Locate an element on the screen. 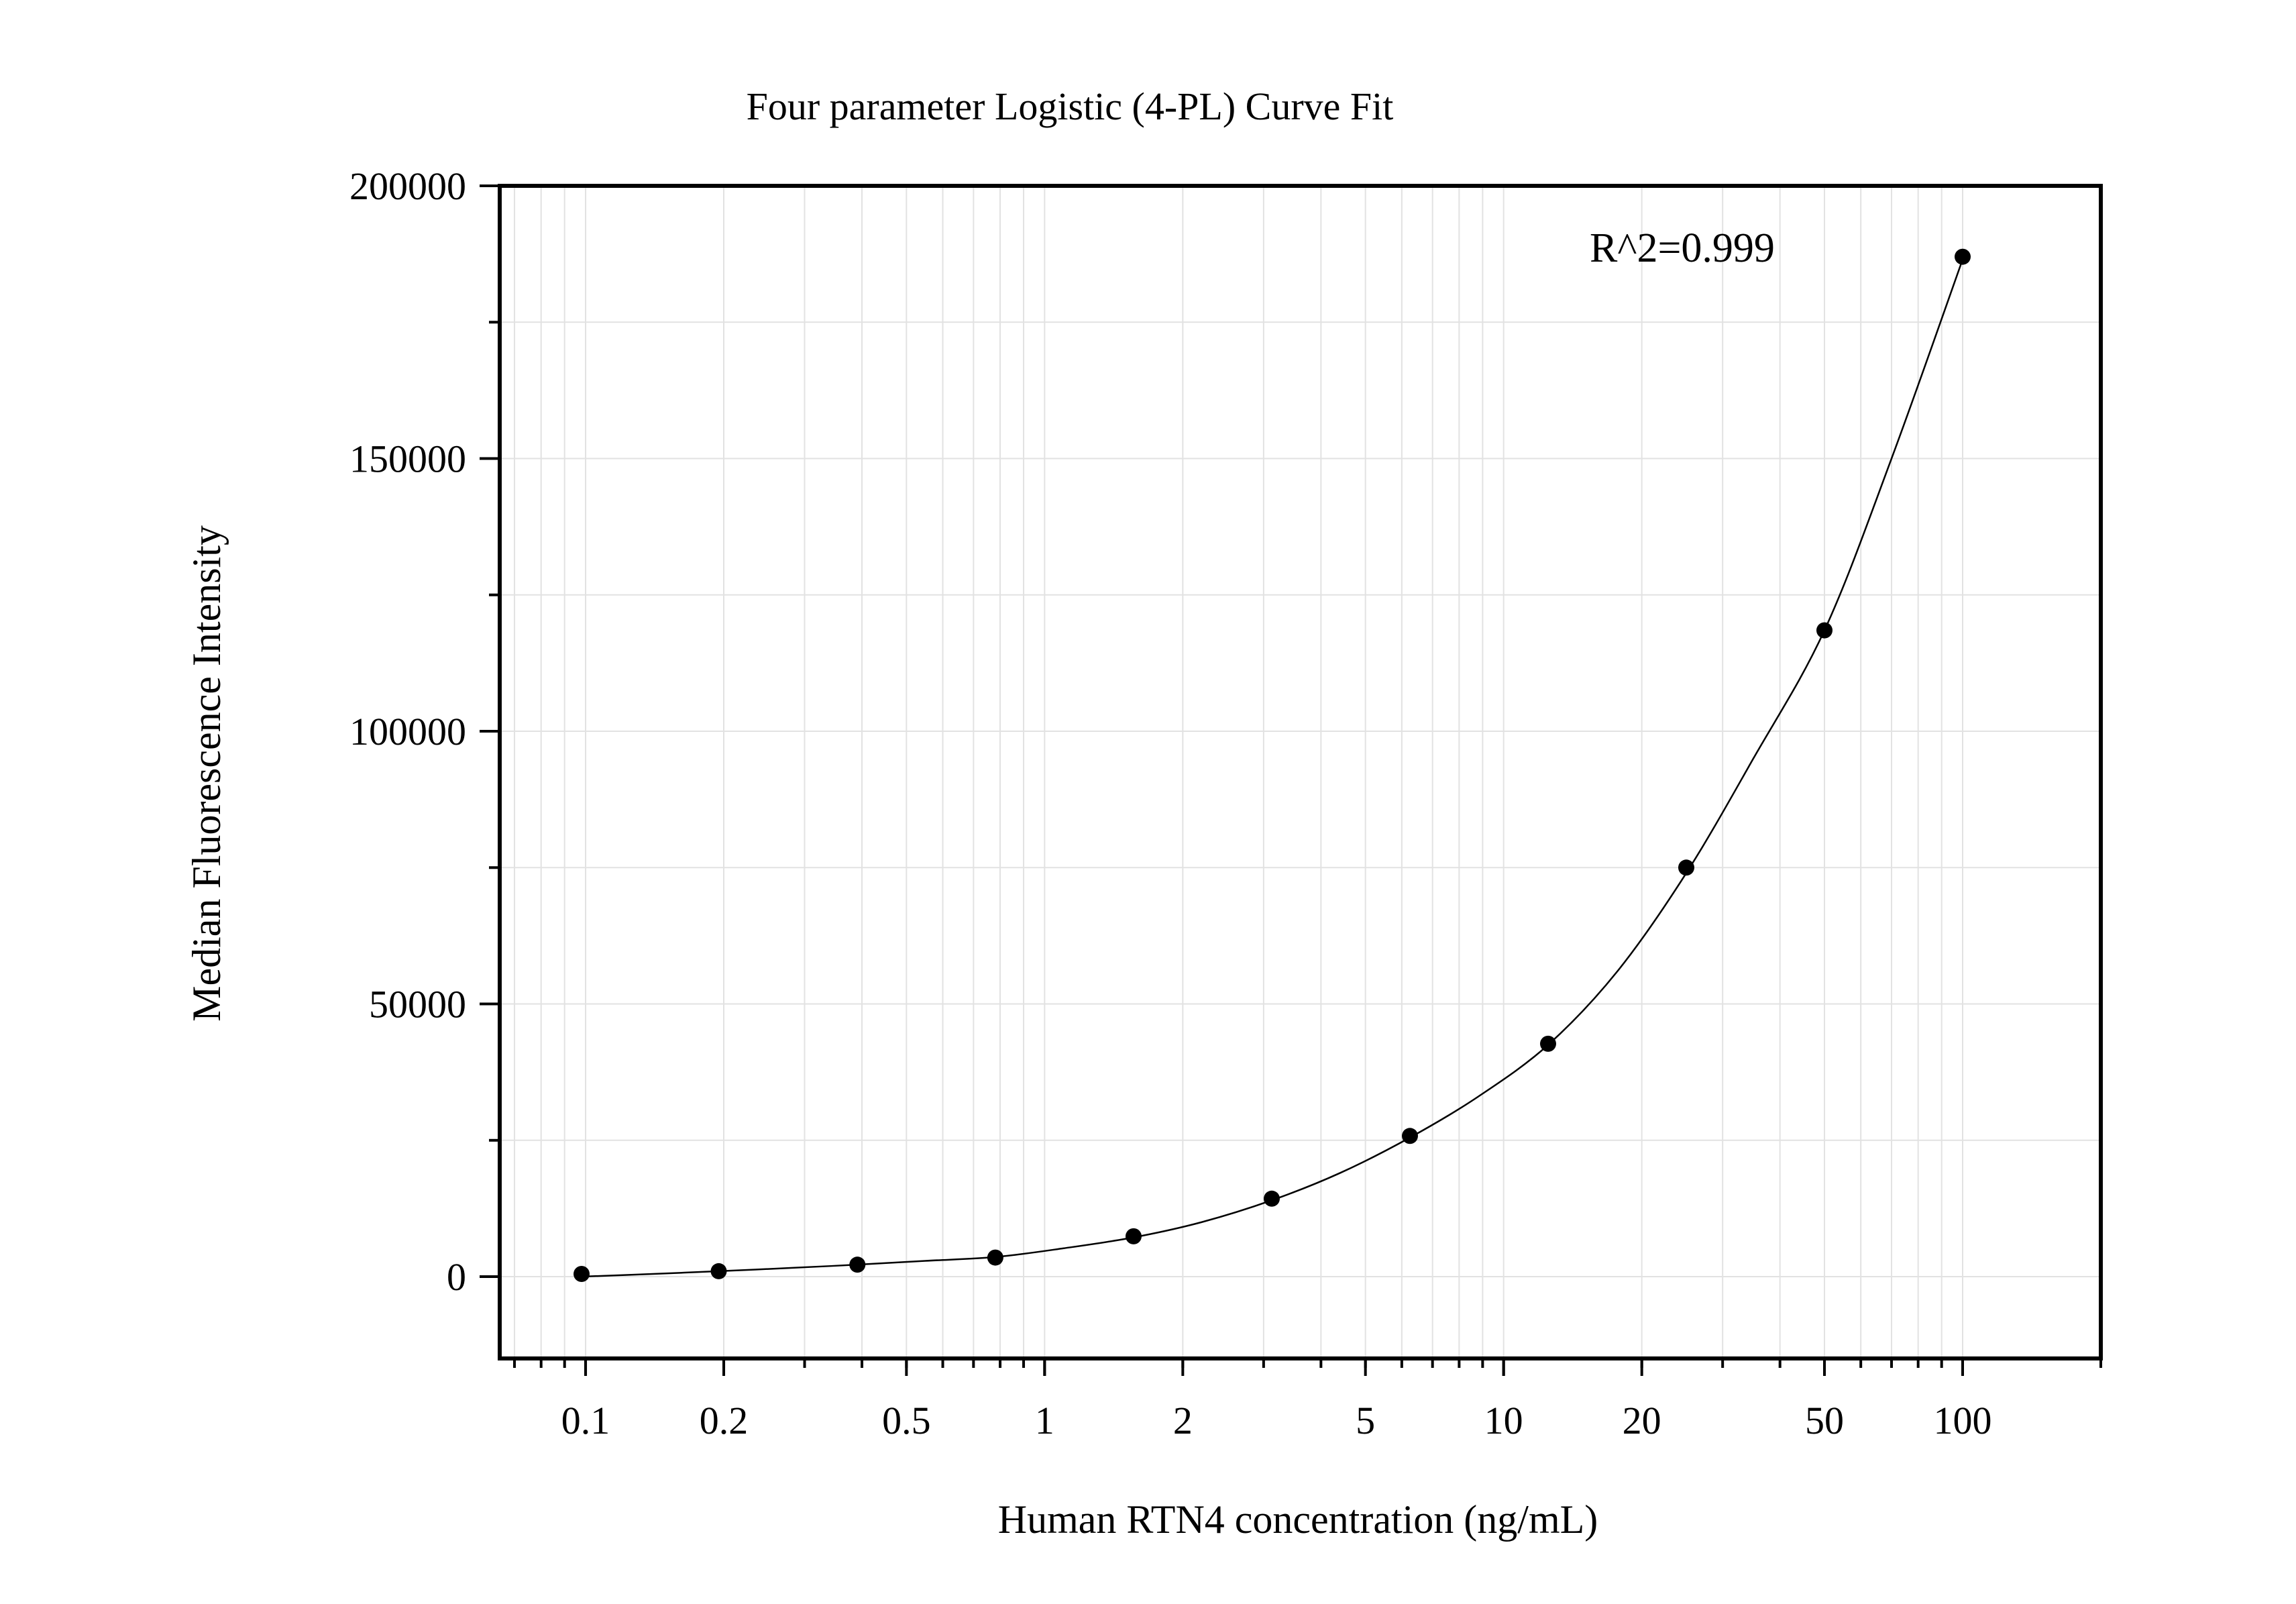  x-tick-label: 0.5 is located at coordinates (906, 1420).